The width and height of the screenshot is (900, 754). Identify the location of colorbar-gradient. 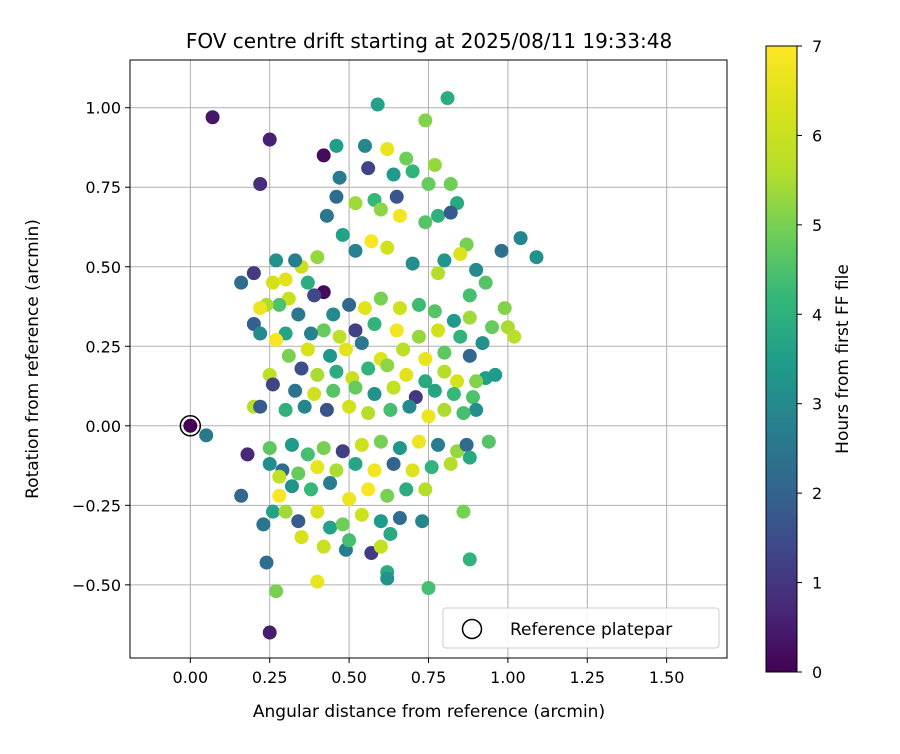
(781, 359).